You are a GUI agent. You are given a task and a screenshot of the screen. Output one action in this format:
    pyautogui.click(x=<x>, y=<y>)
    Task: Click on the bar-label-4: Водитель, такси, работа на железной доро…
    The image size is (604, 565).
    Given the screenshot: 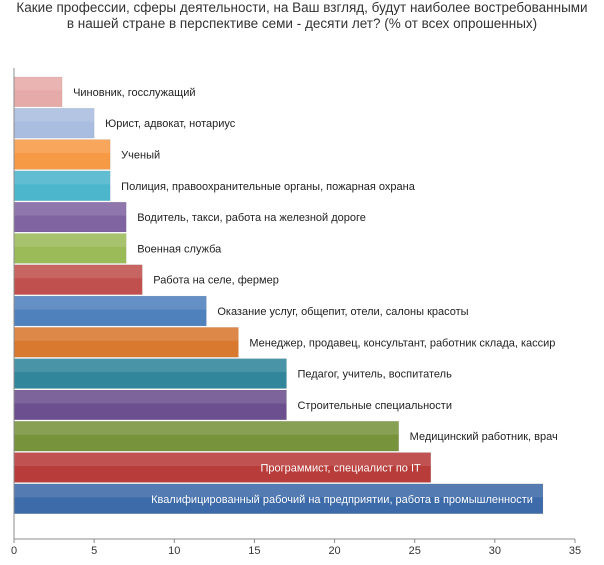 What is the action you would take?
    pyautogui.click(x=251, y=218)
    